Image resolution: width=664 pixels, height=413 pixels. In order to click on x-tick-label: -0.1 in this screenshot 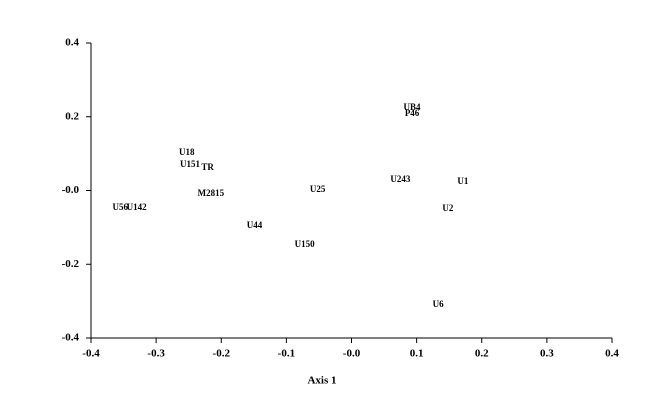, I will do `click(286, 354)`.